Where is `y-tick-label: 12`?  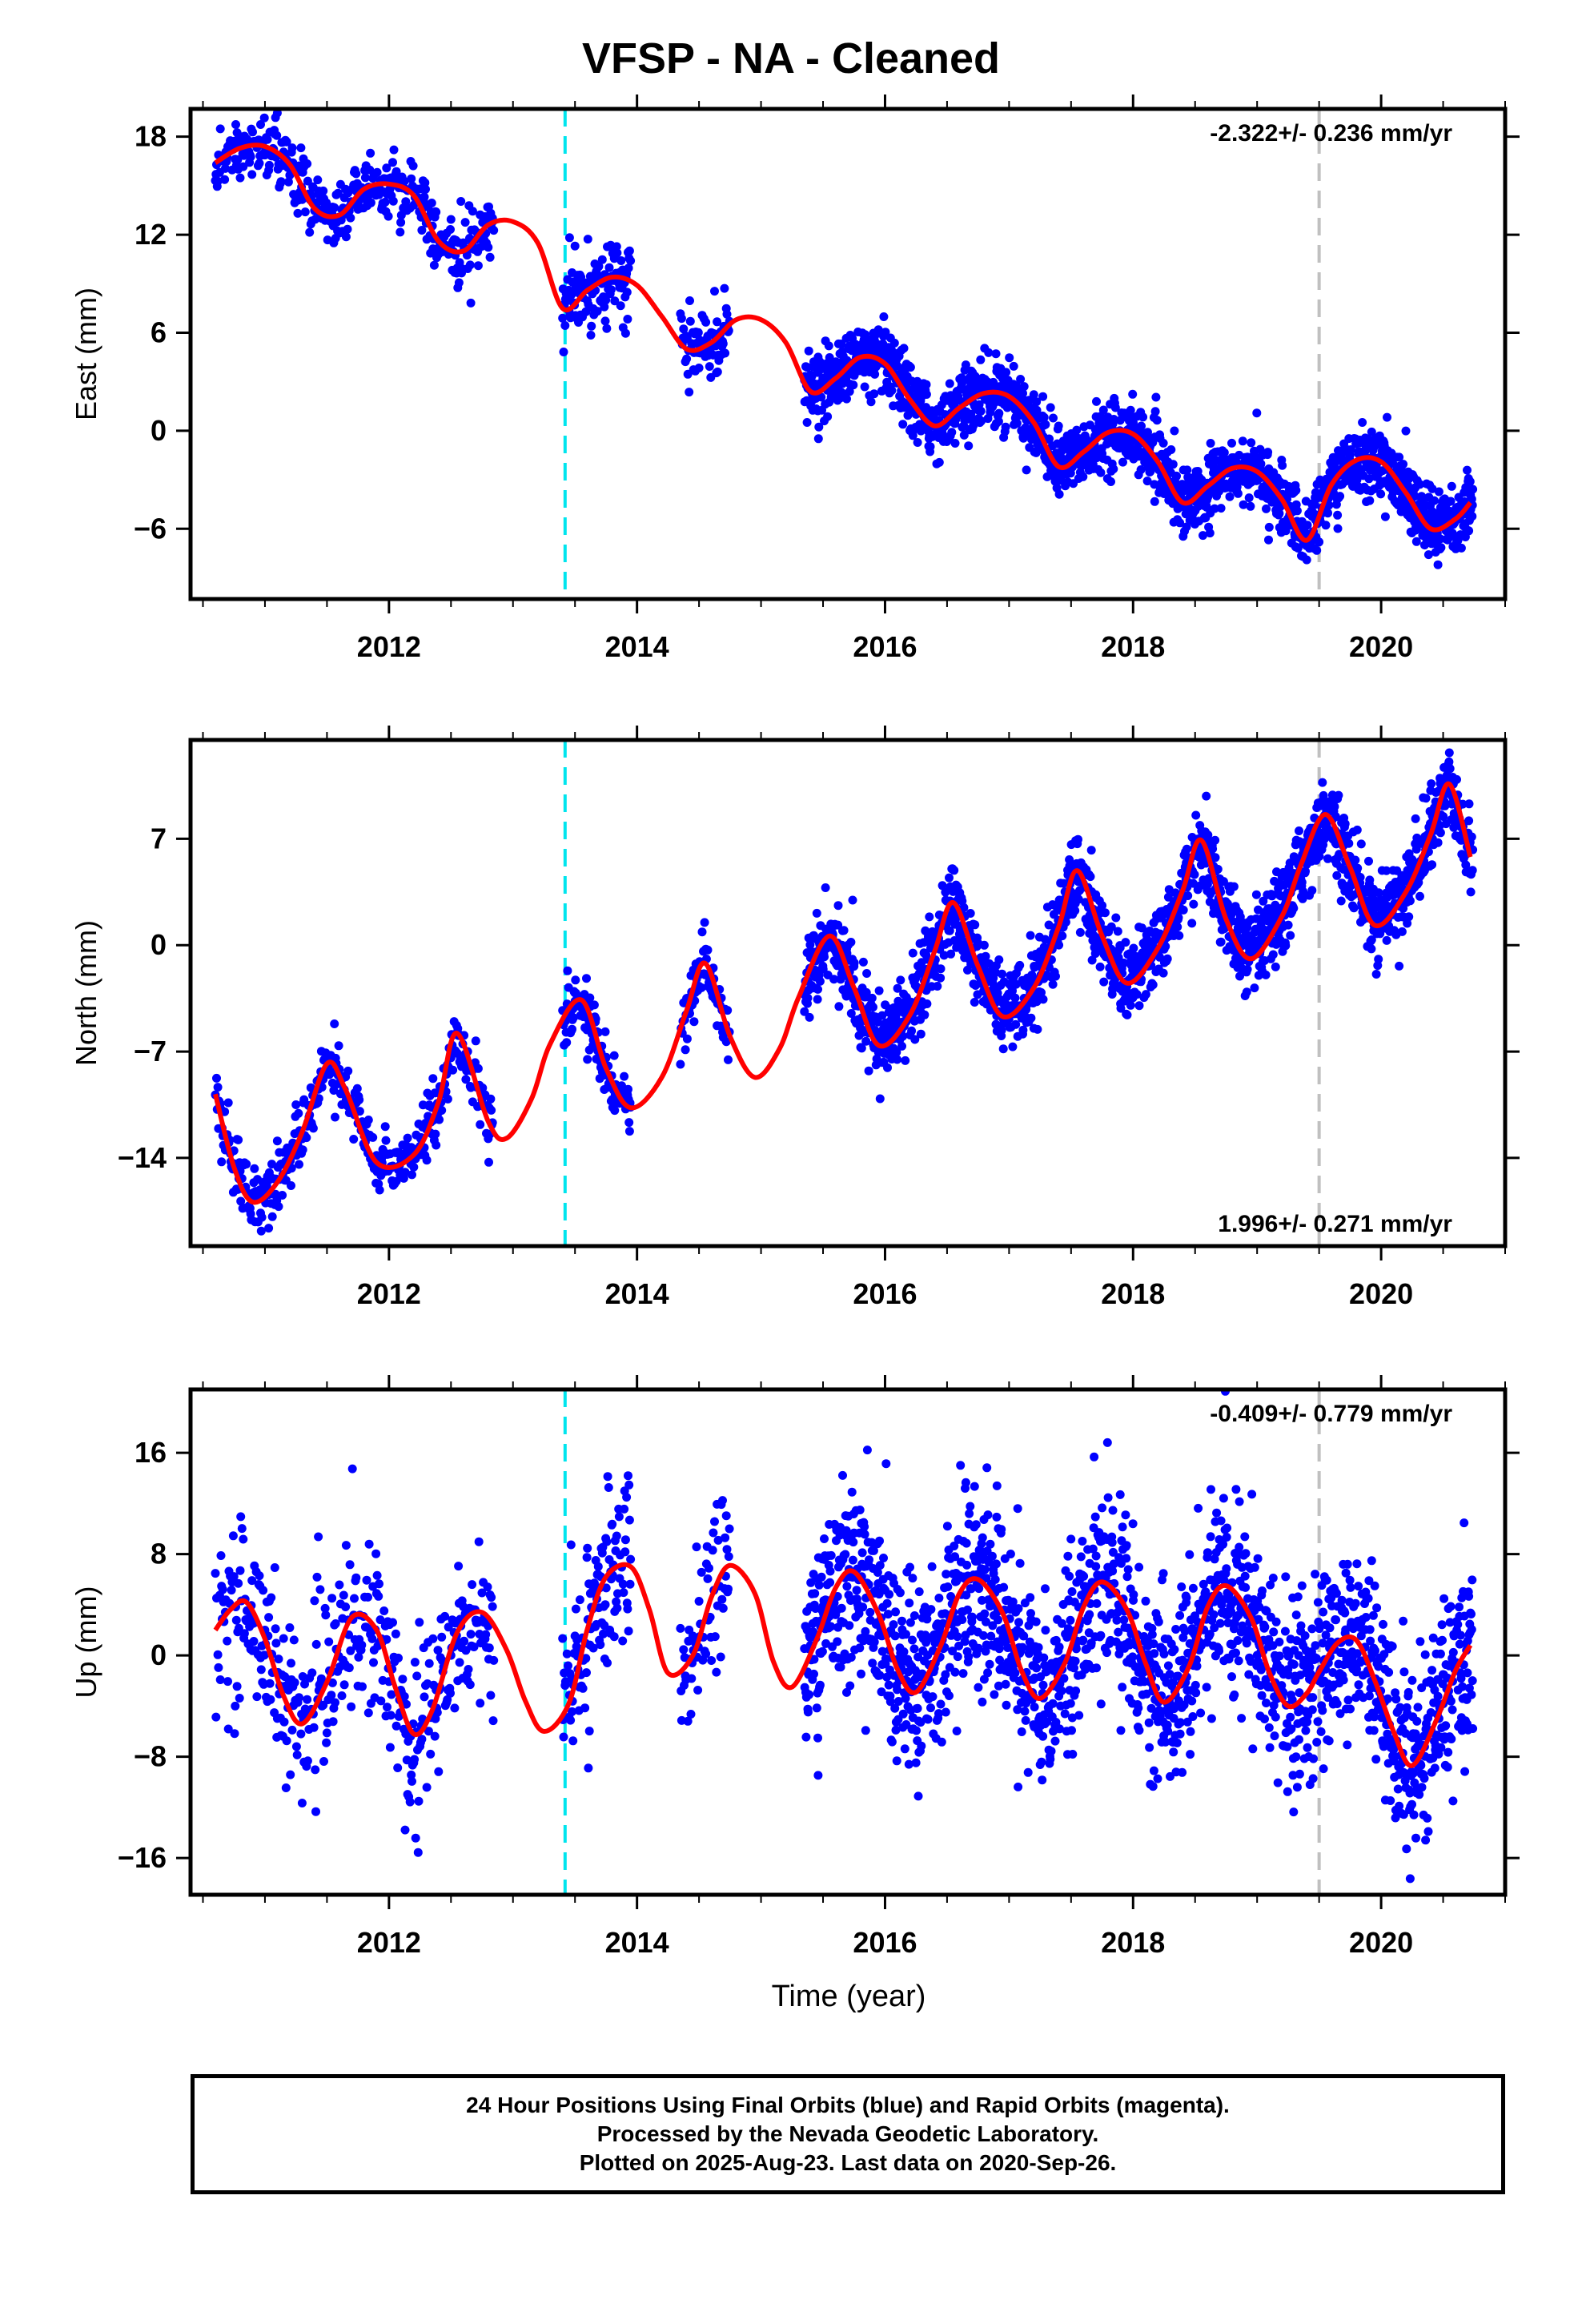
y-tick-label: 12 is located at coordinates (151, 235).